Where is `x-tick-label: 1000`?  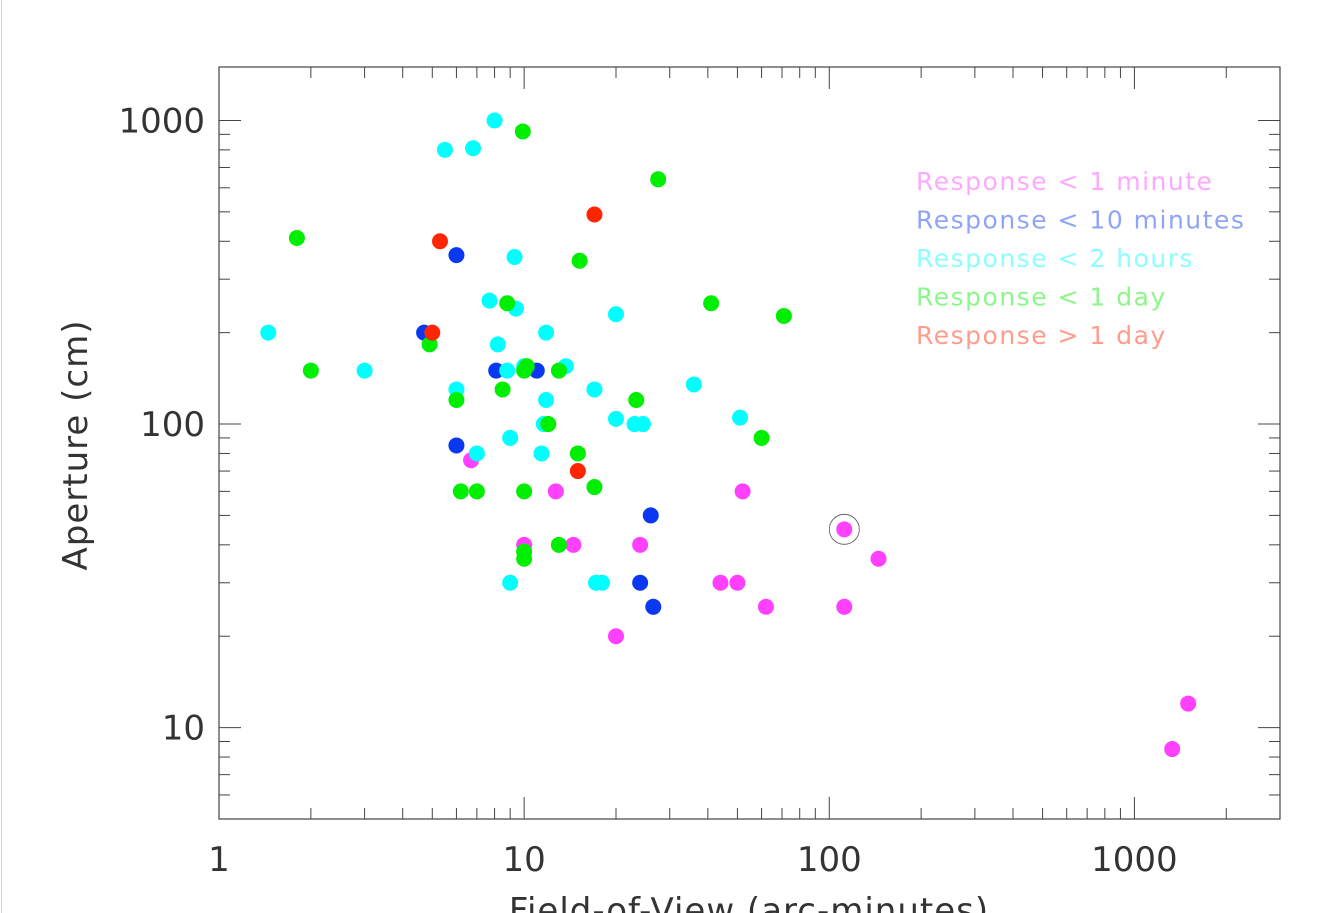
x-tick-label: 1000 is located at coordinates (1134, 860).